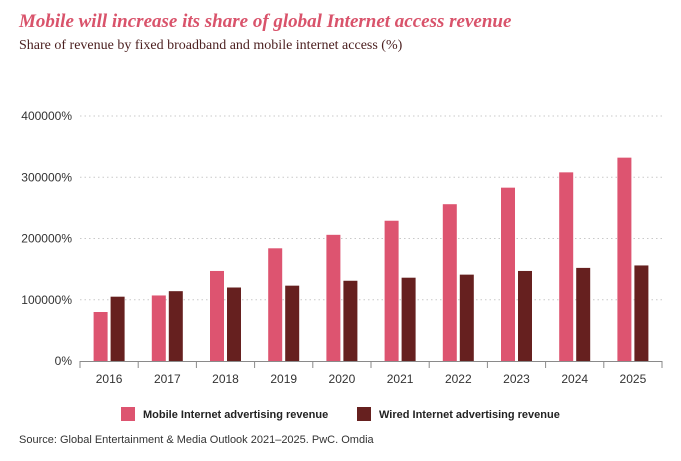  What do you see at coordinates (167, 379) in the screenshot?
I see `x-tick-label: 2017` at bounding box center [167, 379].